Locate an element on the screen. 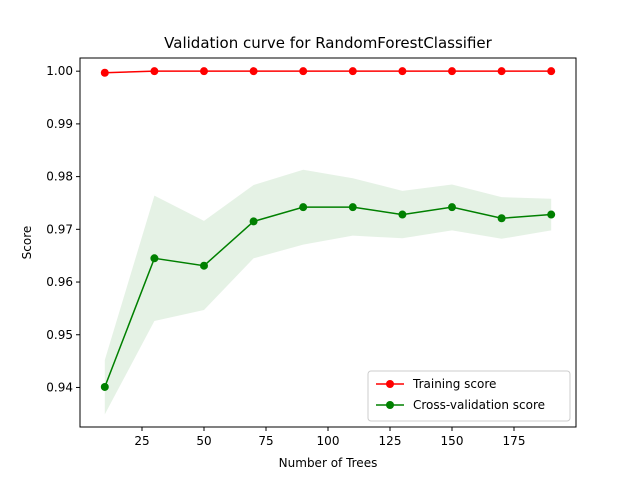 Image resolution: width=640 pixels, height=480 pixels. y-tick-label-3: 0.97 is located at coordinates (59, 229).